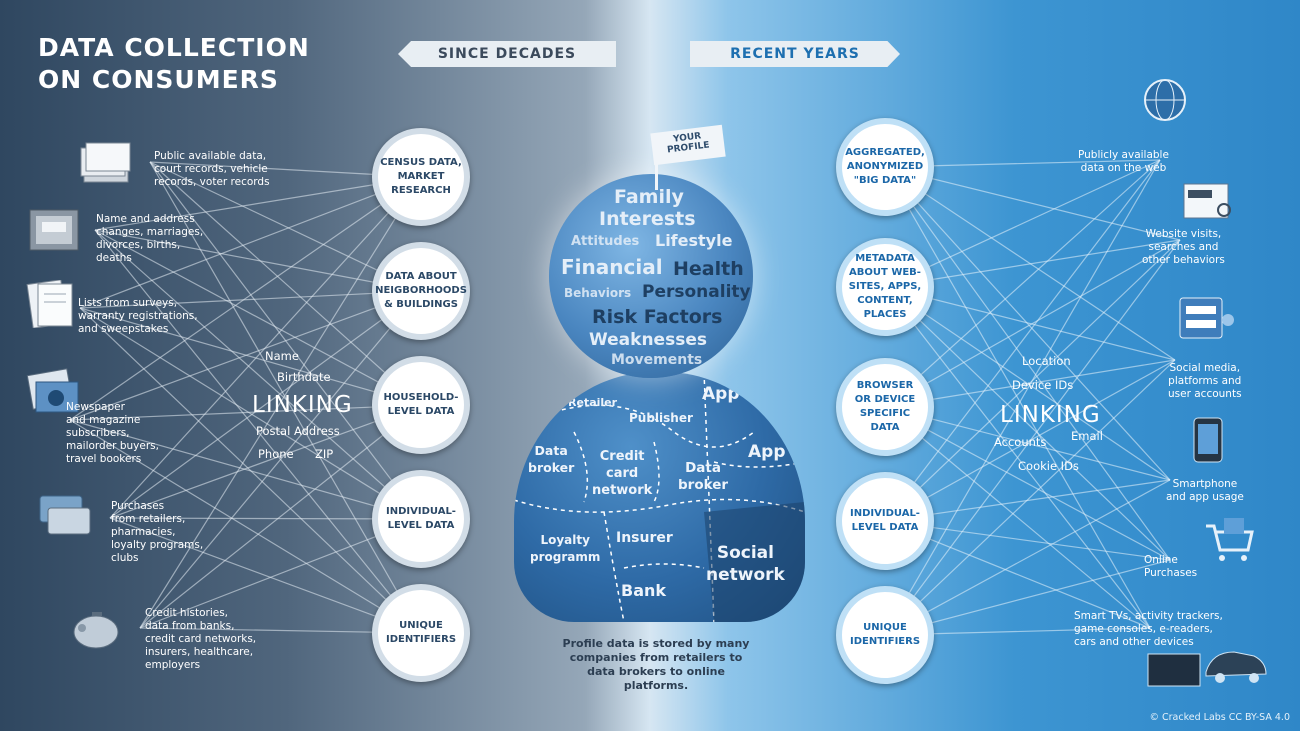 Image resolution: width=1300 pixels, height=731 pixels. Describe the element at coordinates (52, 390) in the screenshot. I see `catalogue-icon` at that location.